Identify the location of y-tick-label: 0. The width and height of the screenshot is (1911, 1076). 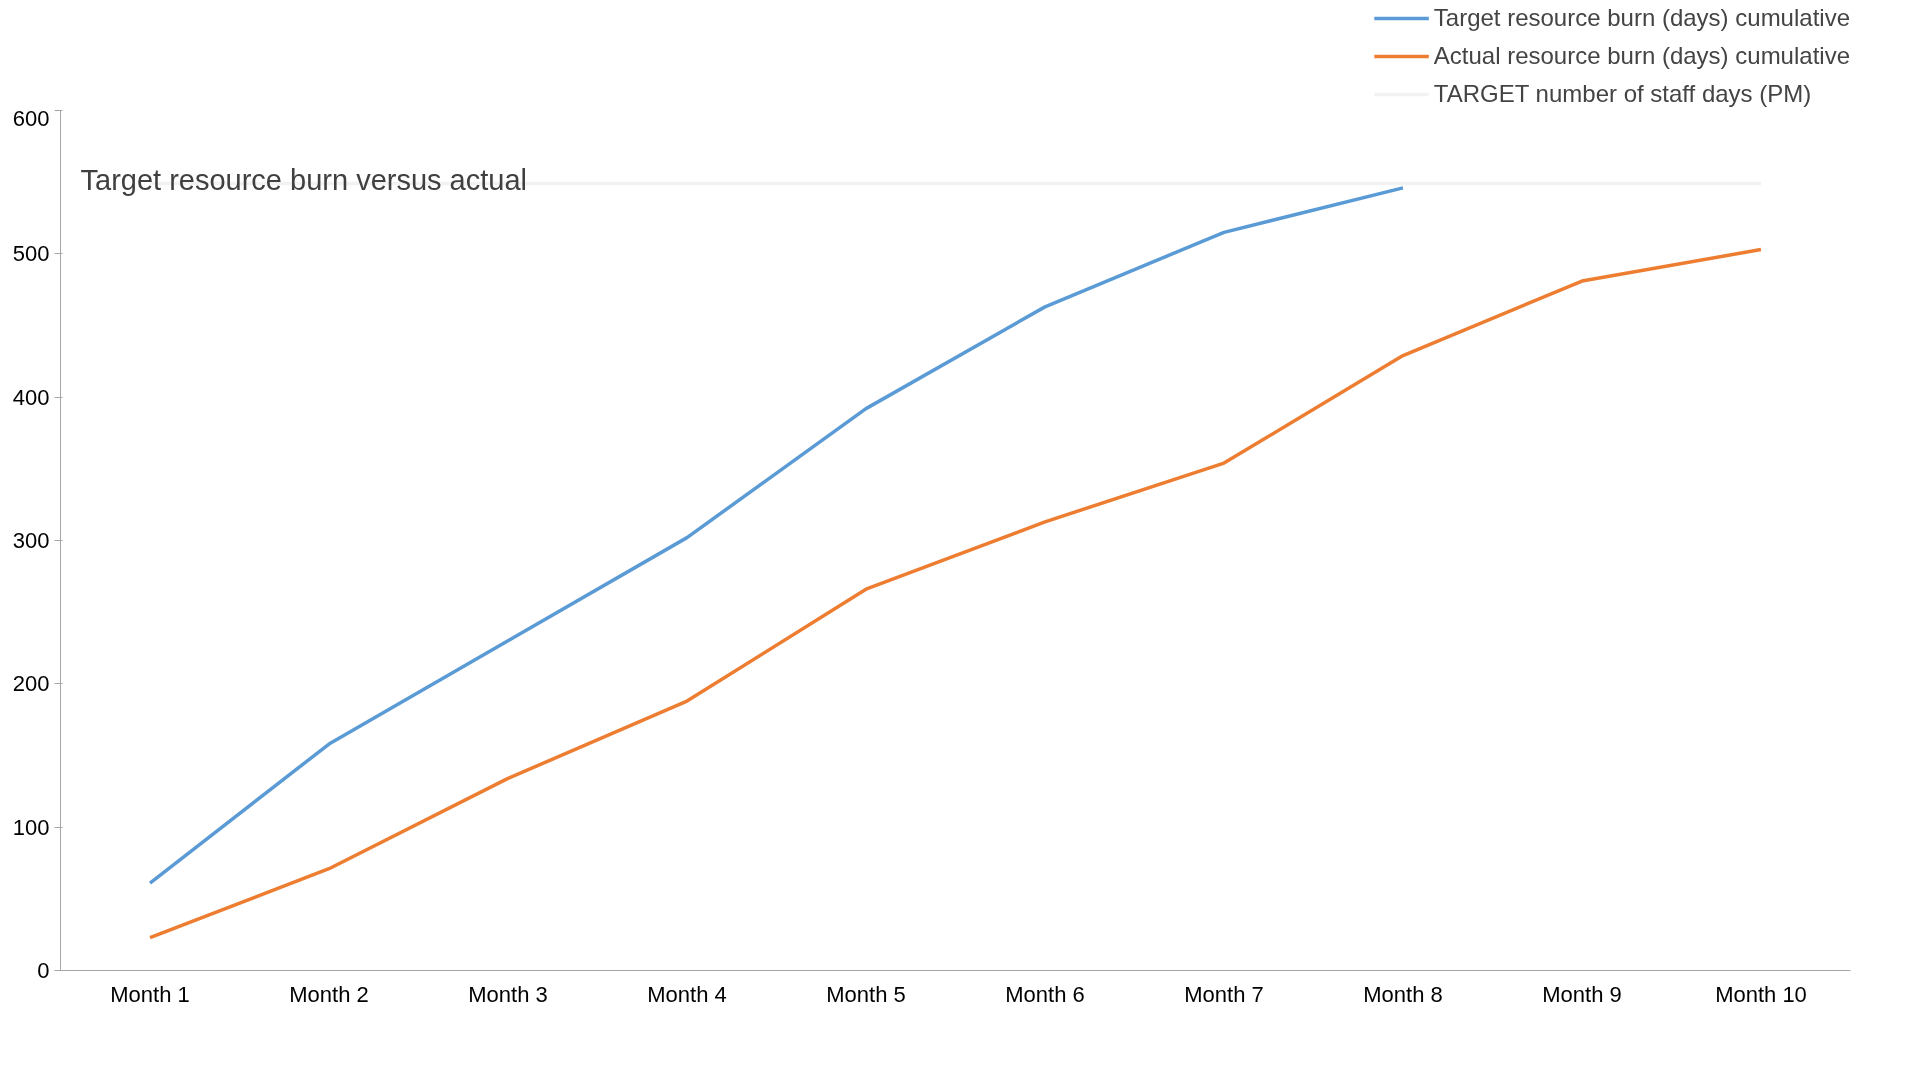
(43, 970).